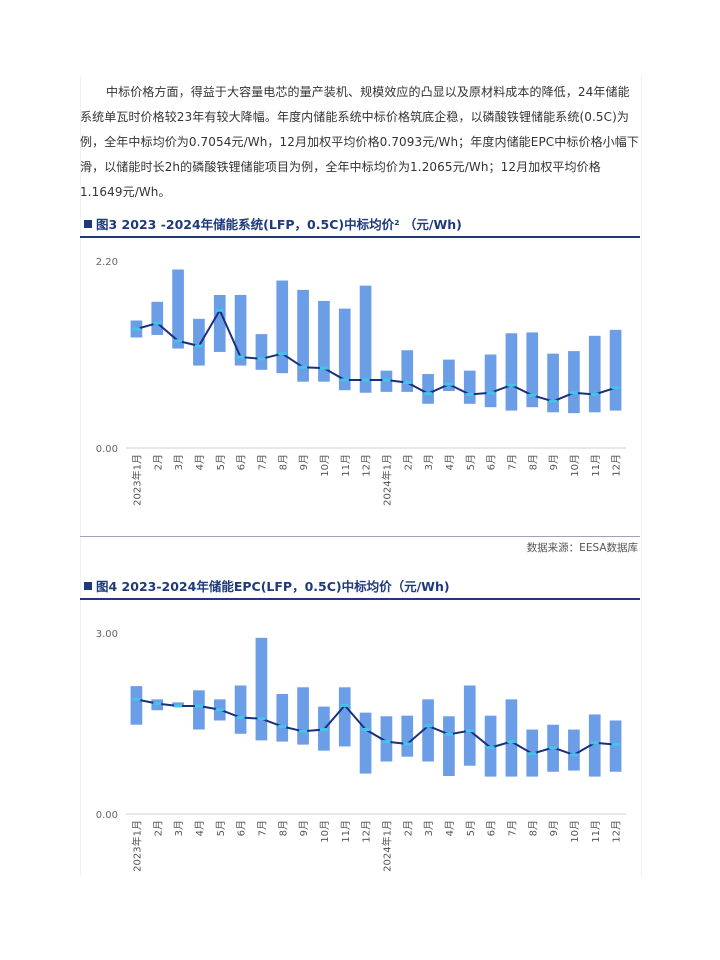 The height and width of the screenshot is (960, 720). Describe the element at coordinates (158, 828) in the screenshot. I see `x-tick-label: 2月` at that location.